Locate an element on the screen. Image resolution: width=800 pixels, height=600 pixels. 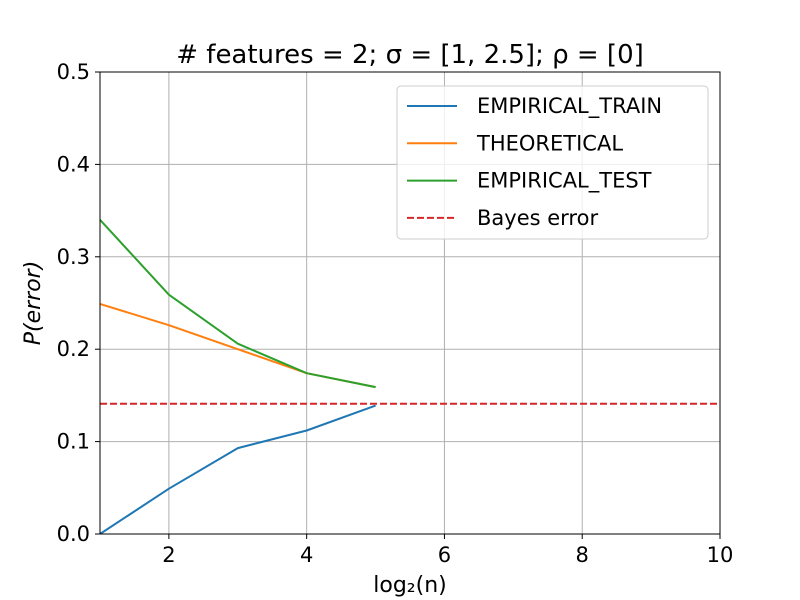
legend-label: EMPIRICAL_TEST is located at coordinates (564, 181).